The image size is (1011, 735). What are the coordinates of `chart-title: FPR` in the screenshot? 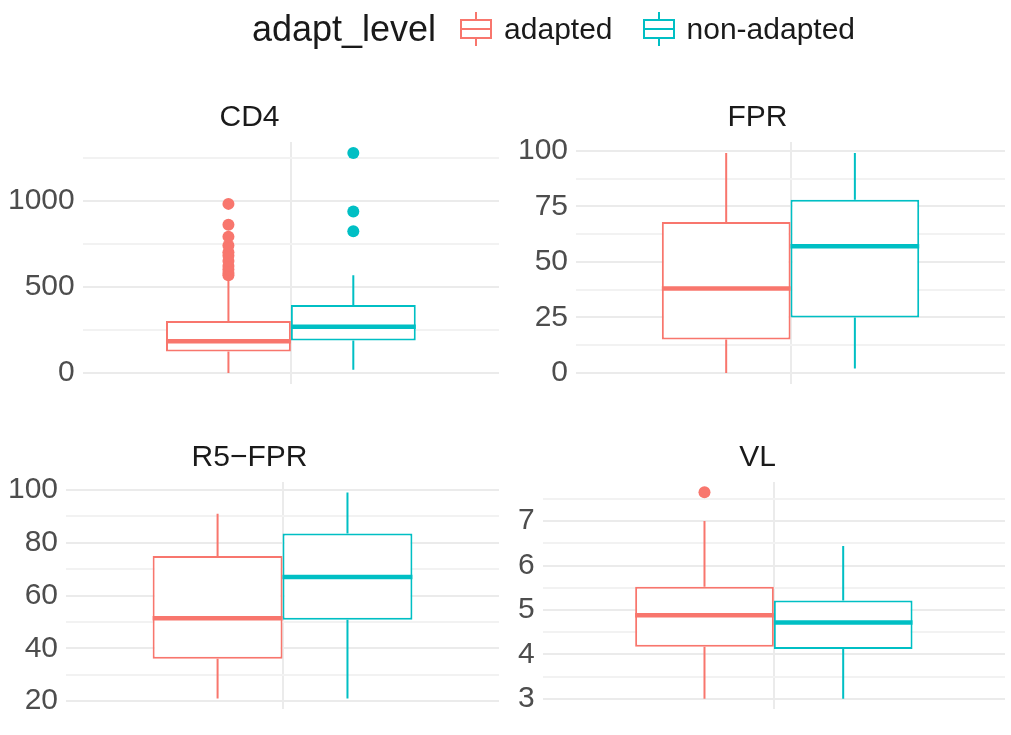 It's located at (757, 116).